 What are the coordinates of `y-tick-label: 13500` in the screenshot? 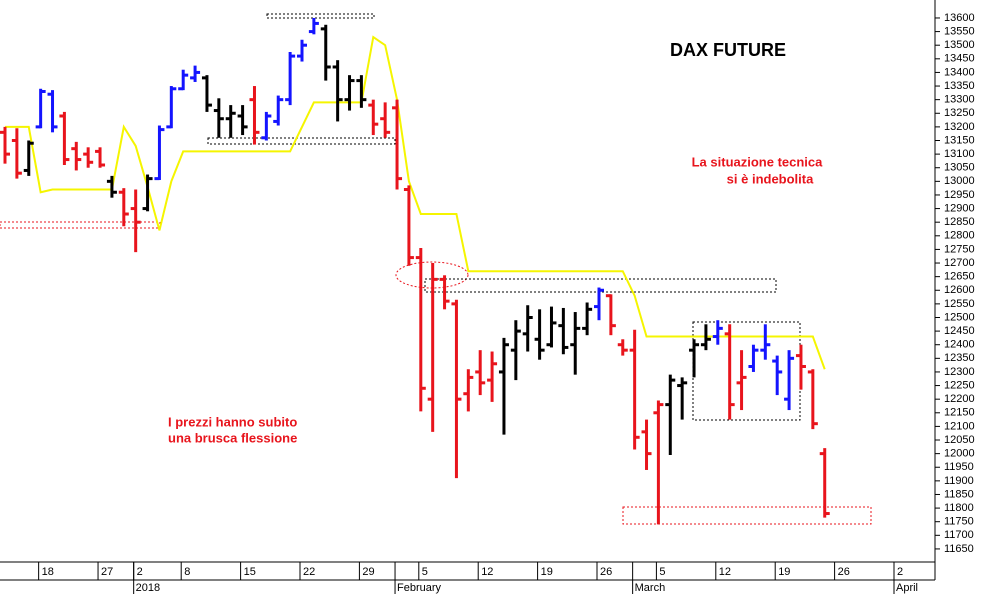 It's located at (959, 45).